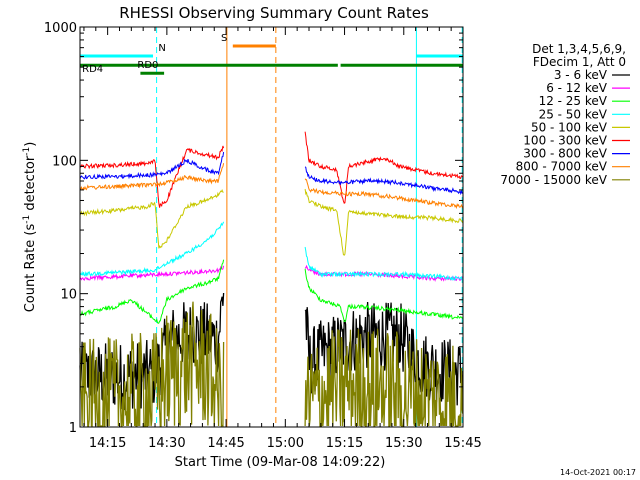  Describe the element at coordinates (344, 443) in the screenshot. I see `x-tick-label-4: 15:15` at that location.